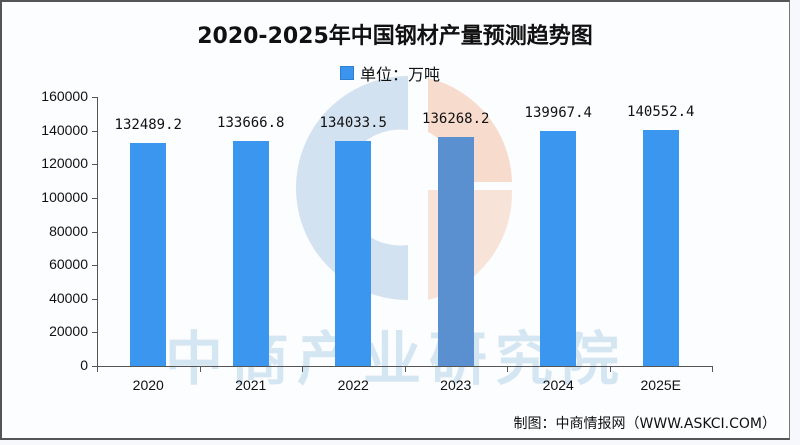  What do you see at coordinates (64, 196) in the screenshot?
I see `y-tick-label: 100000` at bounding box center [64, 196].